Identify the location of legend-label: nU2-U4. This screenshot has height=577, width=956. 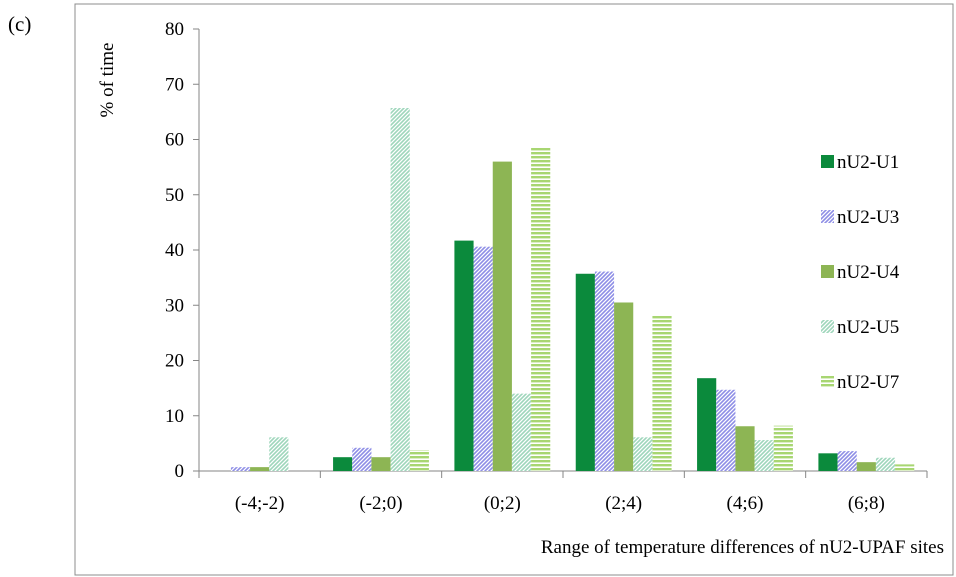
(868, 272).